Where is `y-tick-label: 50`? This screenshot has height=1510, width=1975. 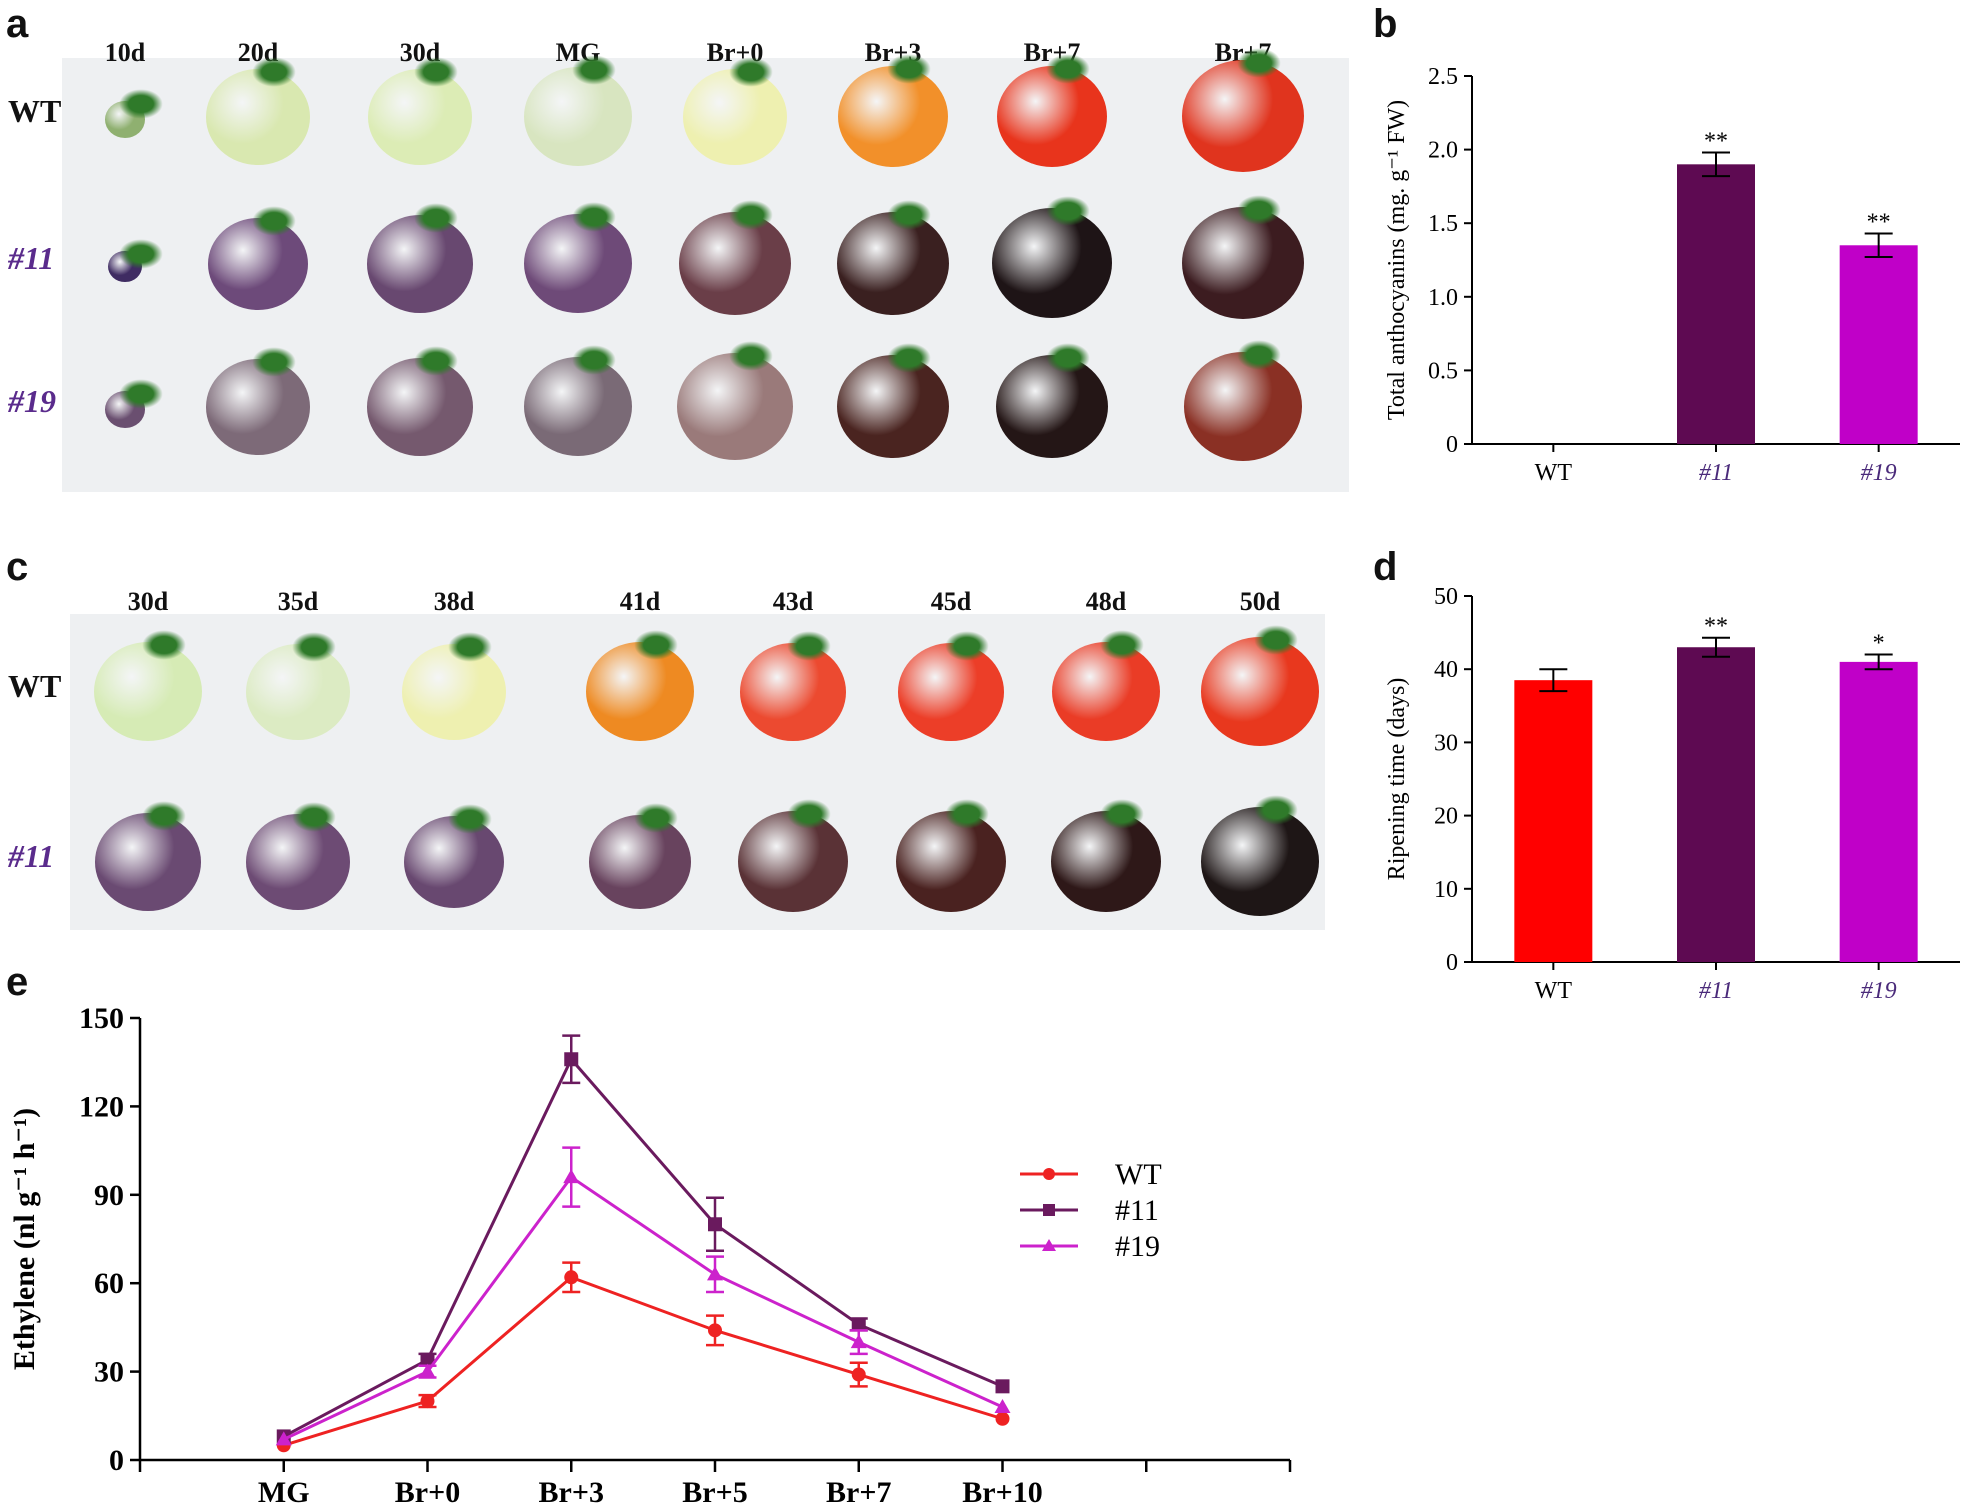
y-tick-label: 50 is located at coordinates (1446, 597).